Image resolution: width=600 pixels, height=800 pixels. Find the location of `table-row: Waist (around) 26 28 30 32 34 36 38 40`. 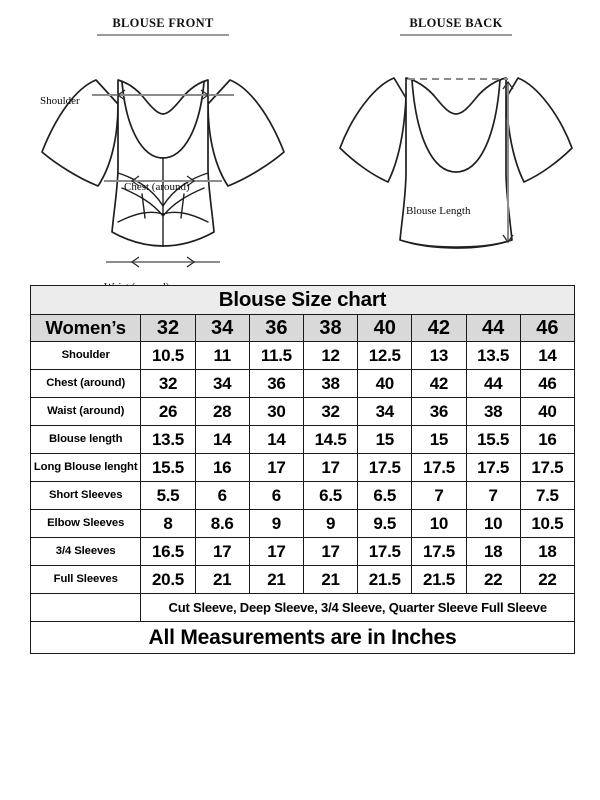

table-row: Waist (around) 26 28 30 32 34 36 38 40 is located at coordinates (302, 411).